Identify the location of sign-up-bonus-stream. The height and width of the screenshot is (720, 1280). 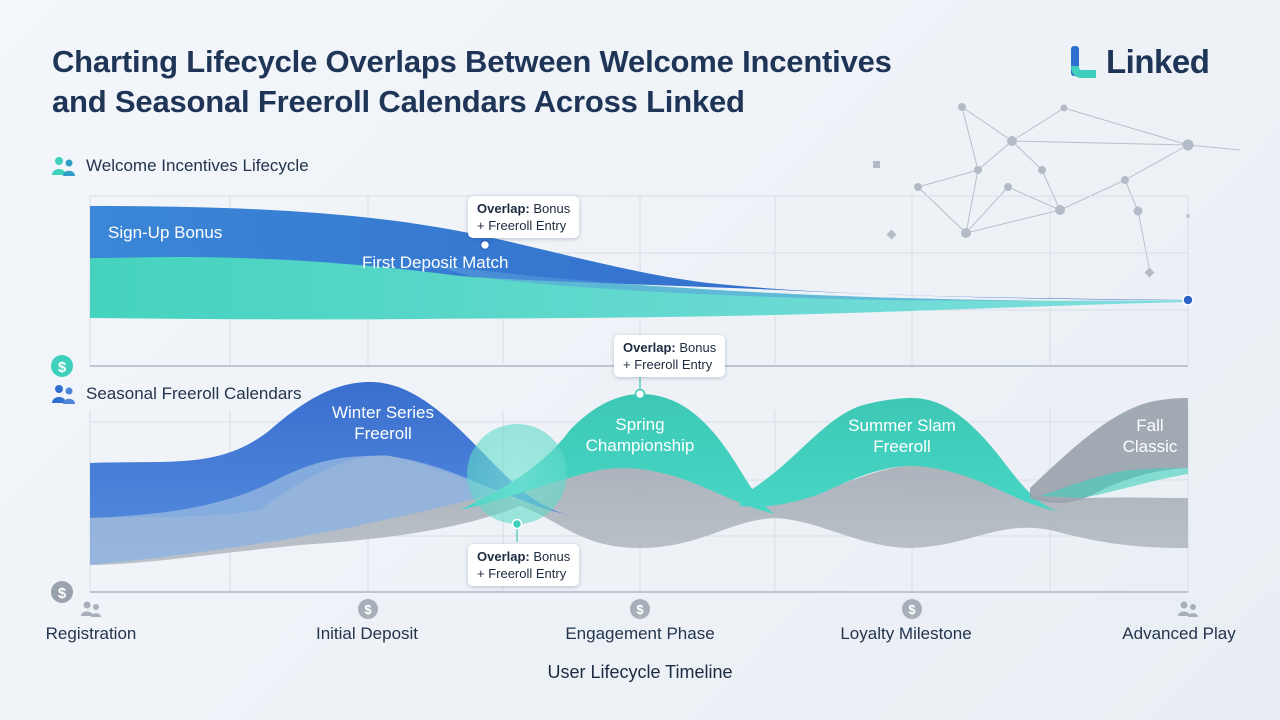
(639, 253).